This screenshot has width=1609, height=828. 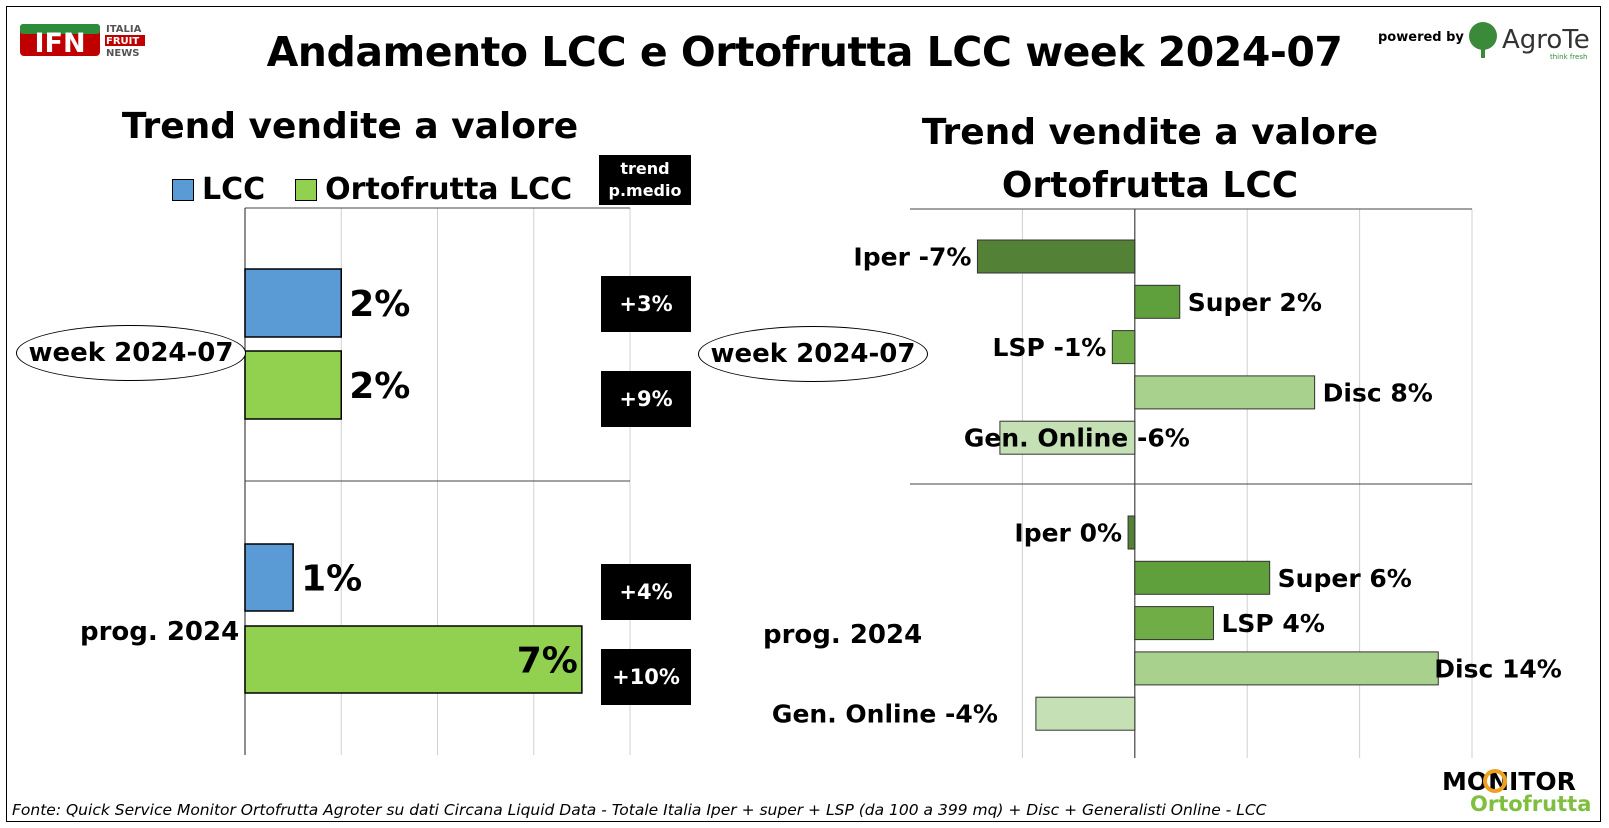 I want to click on trend-badge-week-lcc: +3%, so click(x=646, y=304).